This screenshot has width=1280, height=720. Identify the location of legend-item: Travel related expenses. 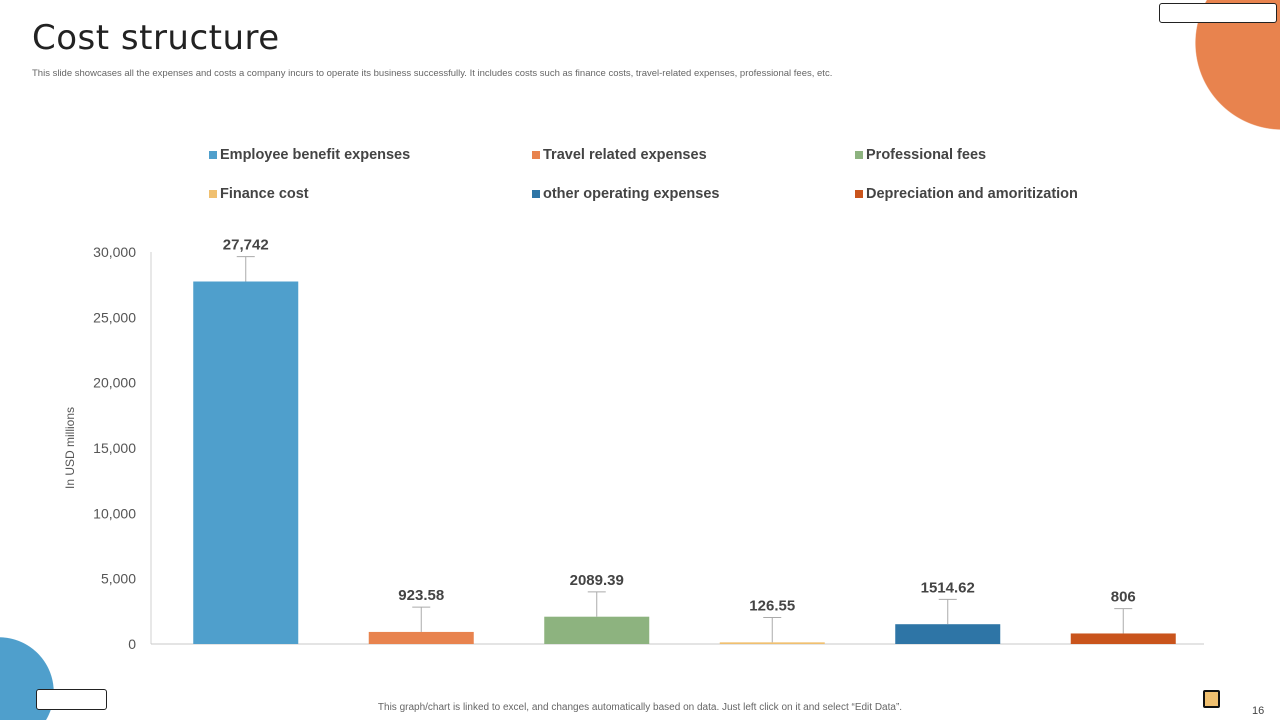
(619, 155).